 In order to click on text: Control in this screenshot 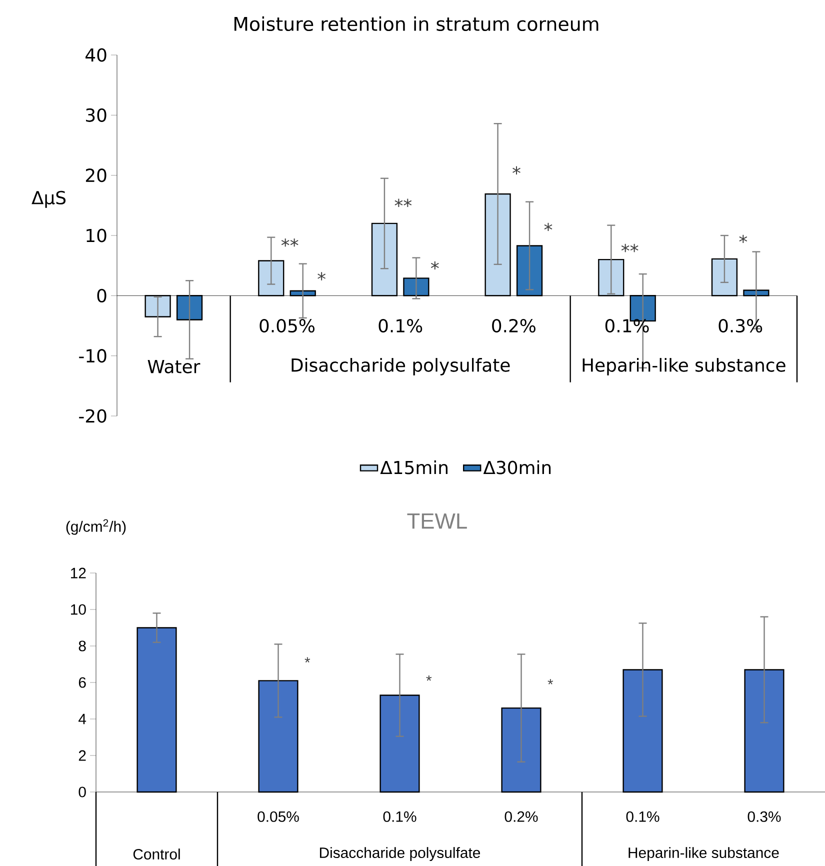, I will do `click(156, 854)`.